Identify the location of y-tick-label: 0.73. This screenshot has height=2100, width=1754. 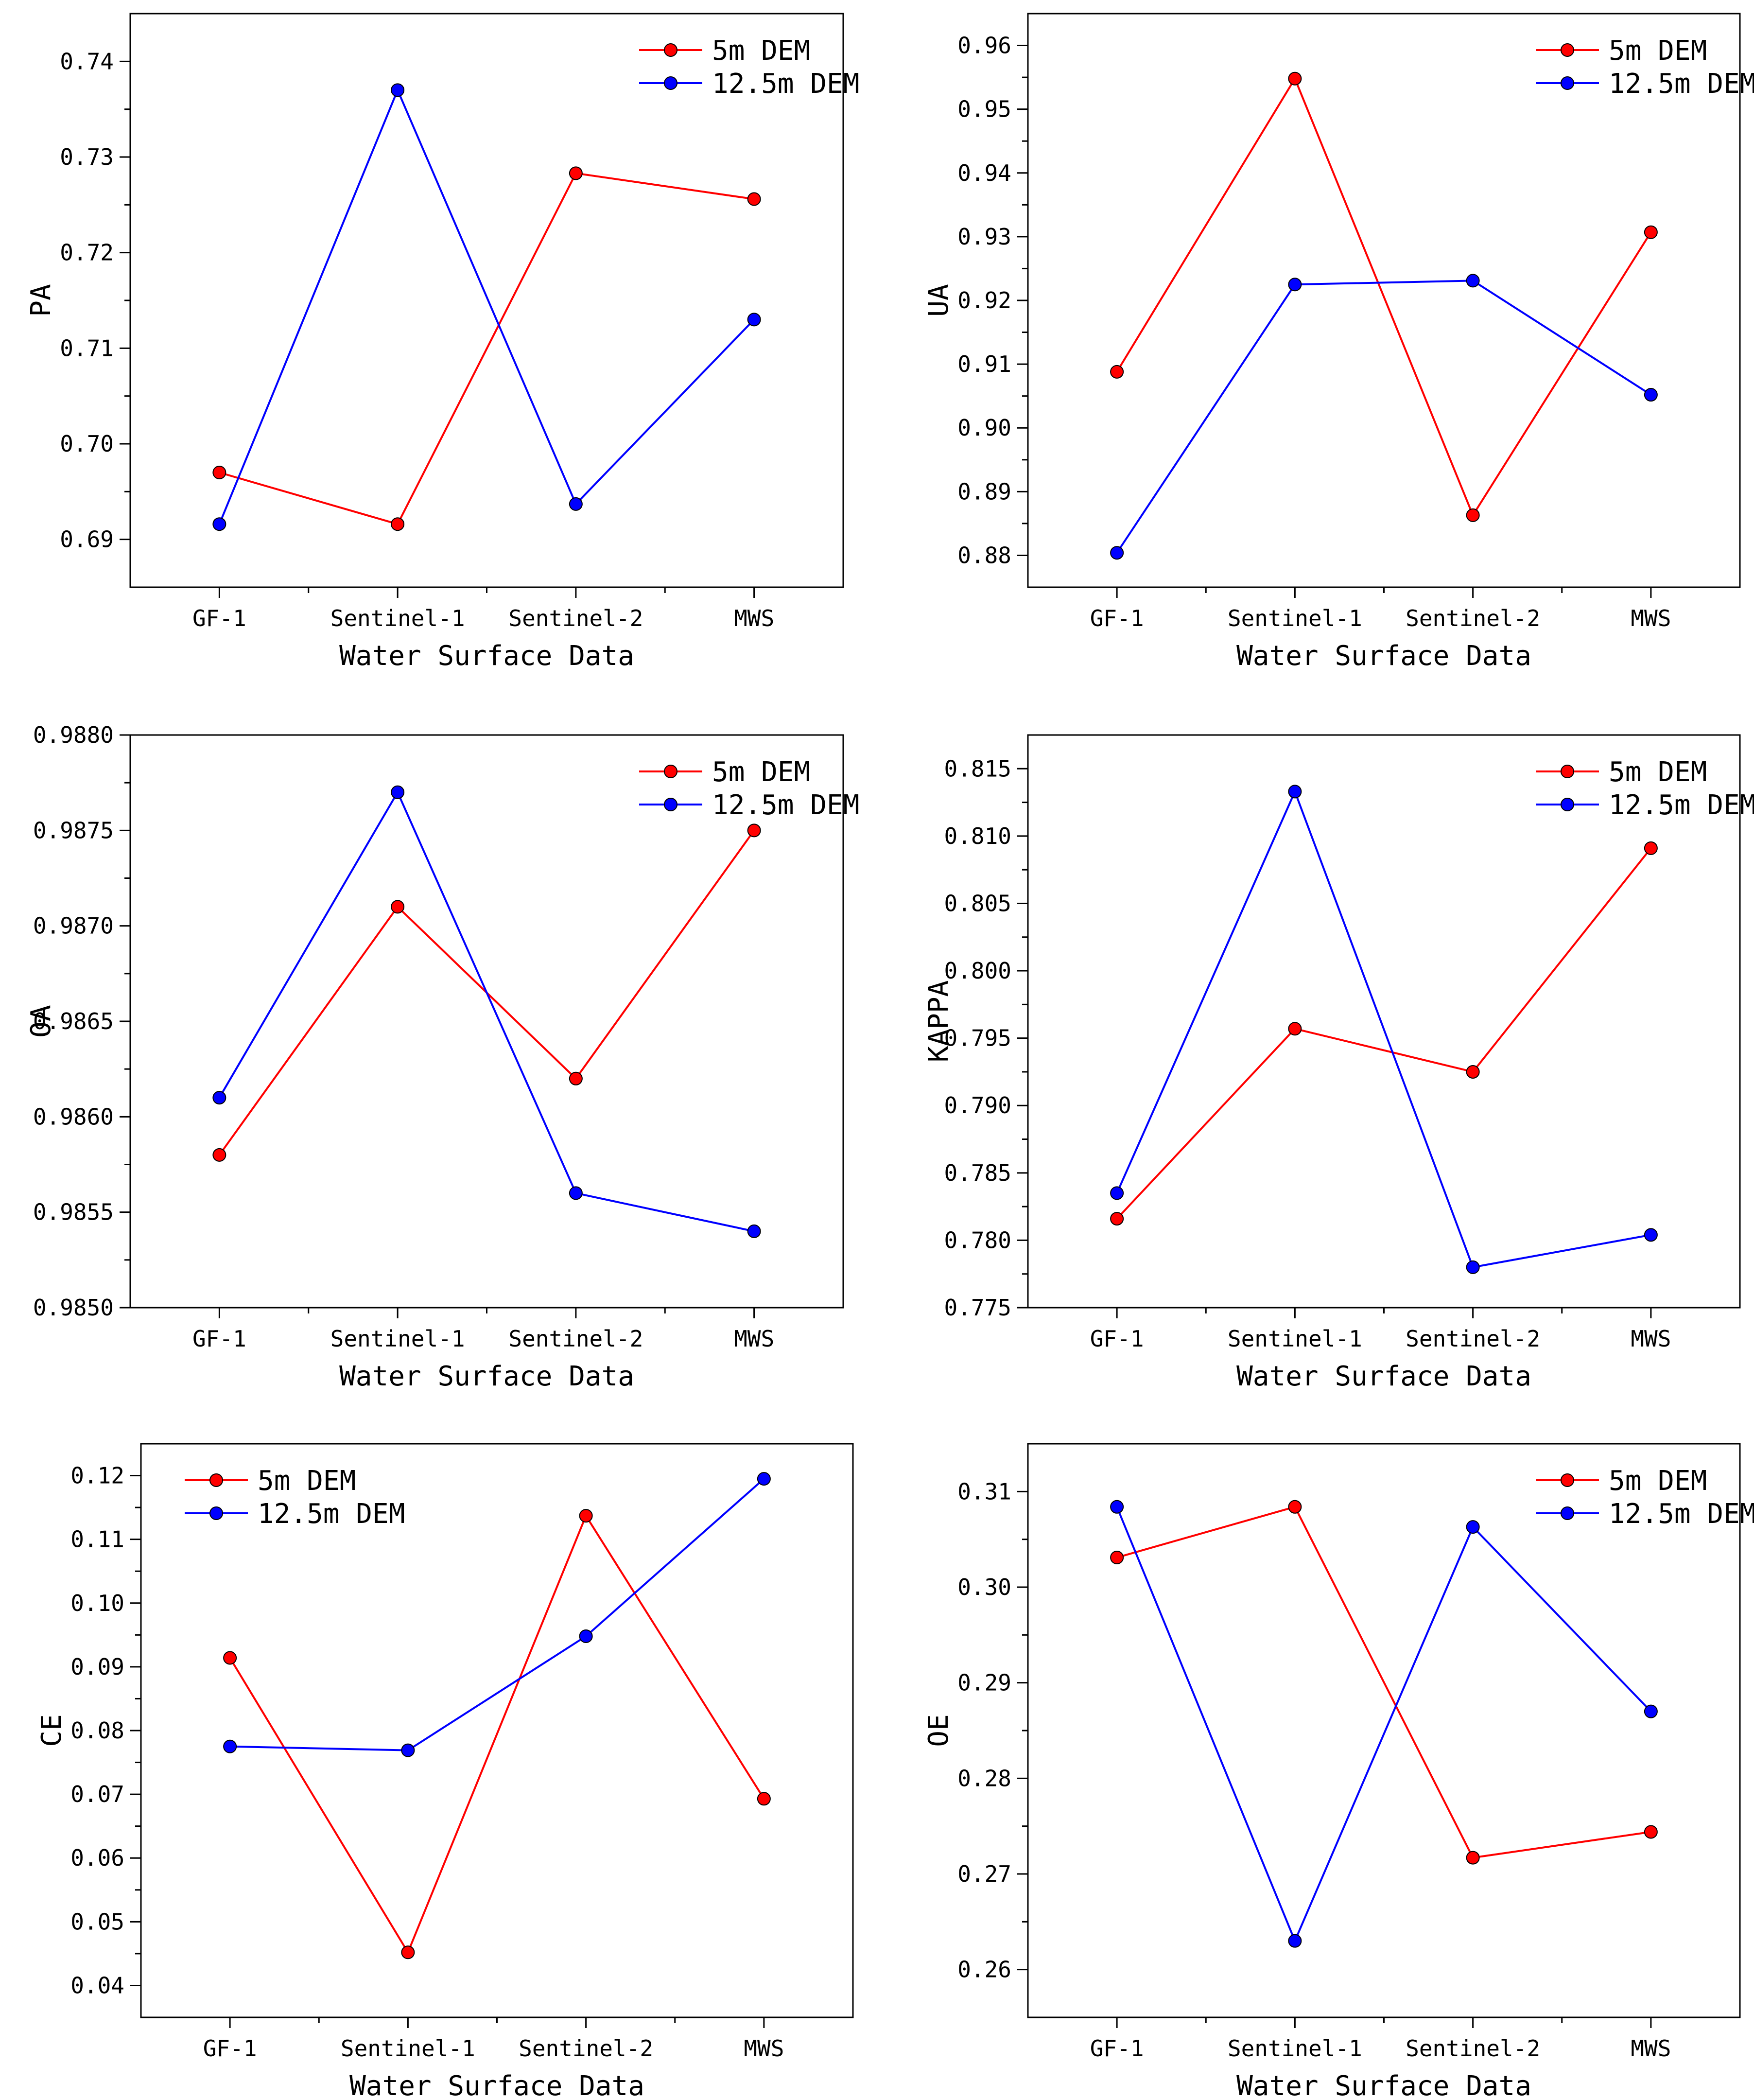
(87, 157).